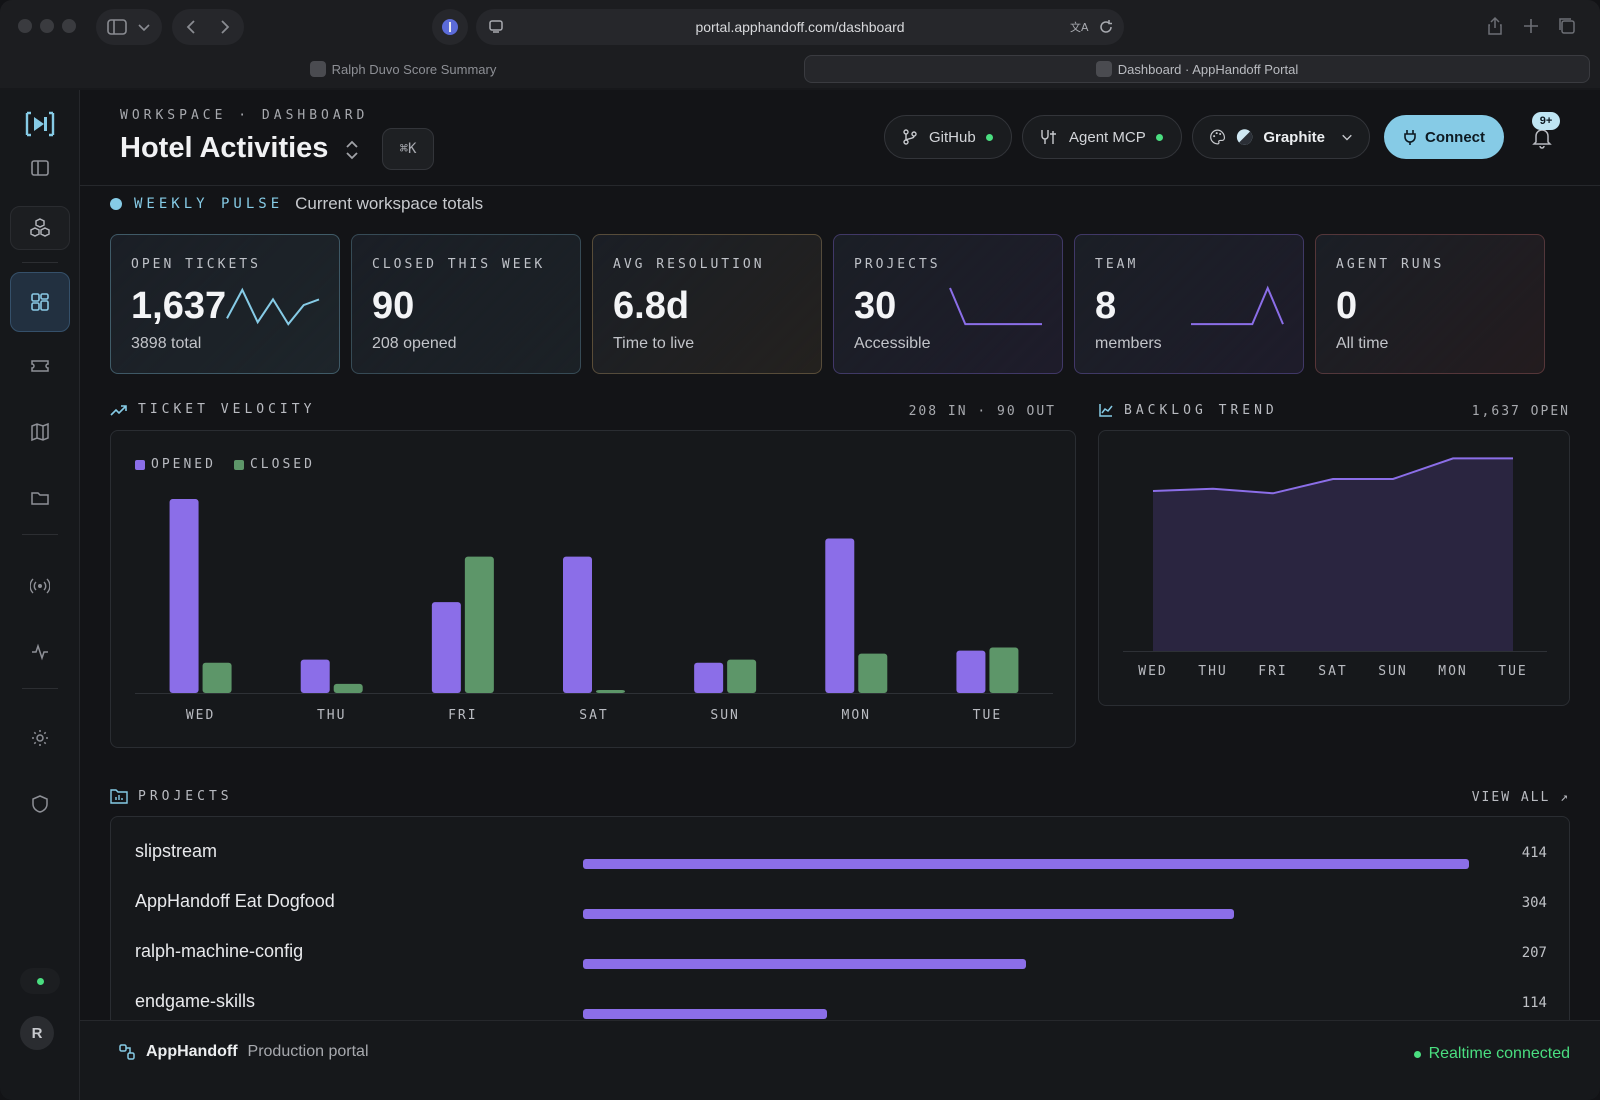 The image size is (1600, 1100). What do you see at coordinates (1080, 27) in the screenshot?
I see `translate-icon: 文A` at bounding box center [1080, 27].